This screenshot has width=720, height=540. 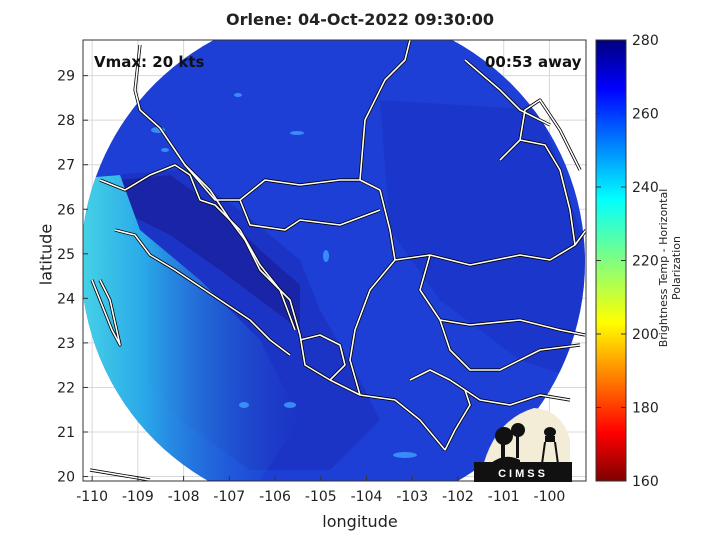 I want to click on cimss-logo: CIMSS, so click(x=523, y=445).